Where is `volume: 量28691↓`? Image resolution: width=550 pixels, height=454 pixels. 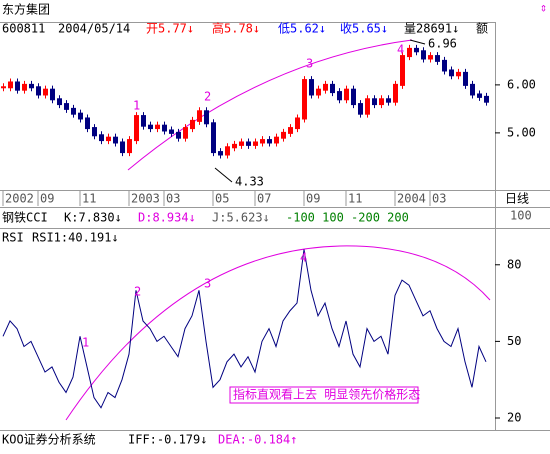 volume: 量28691↓ is located at coordinates (431, 29).